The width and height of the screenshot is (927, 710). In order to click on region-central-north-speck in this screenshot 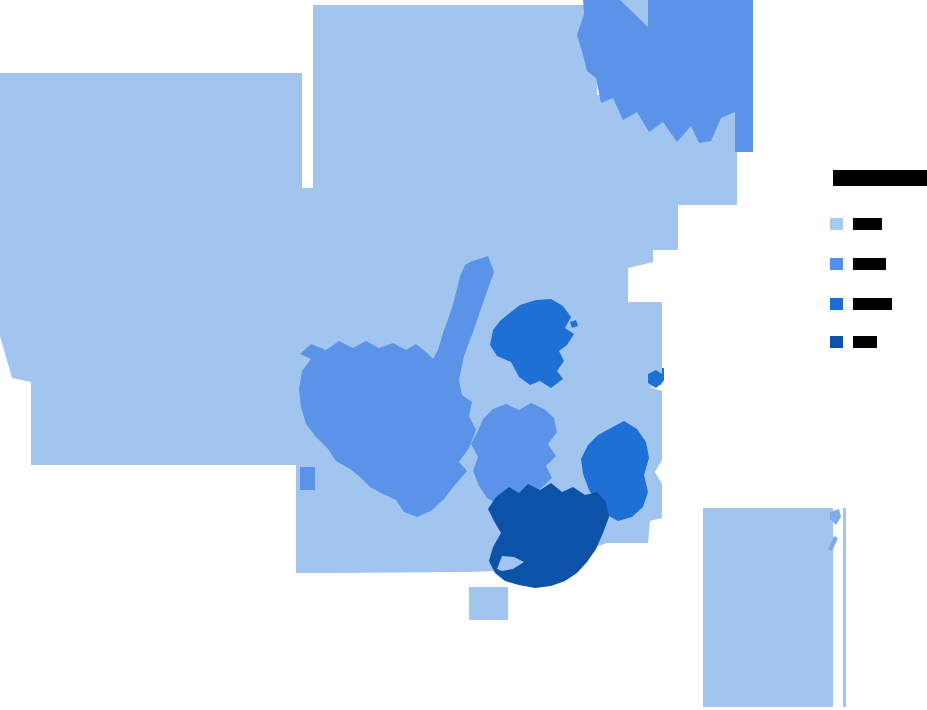, I will do `click(574, 324)`.